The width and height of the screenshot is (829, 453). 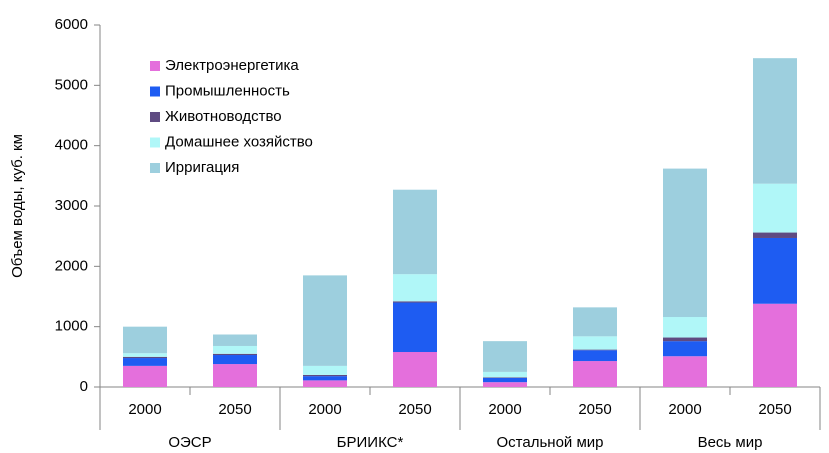 What do you see at coordinates (730, 442) in the screenshot?
I see `group-label: Весь мир` at bounding box center [730, 442].